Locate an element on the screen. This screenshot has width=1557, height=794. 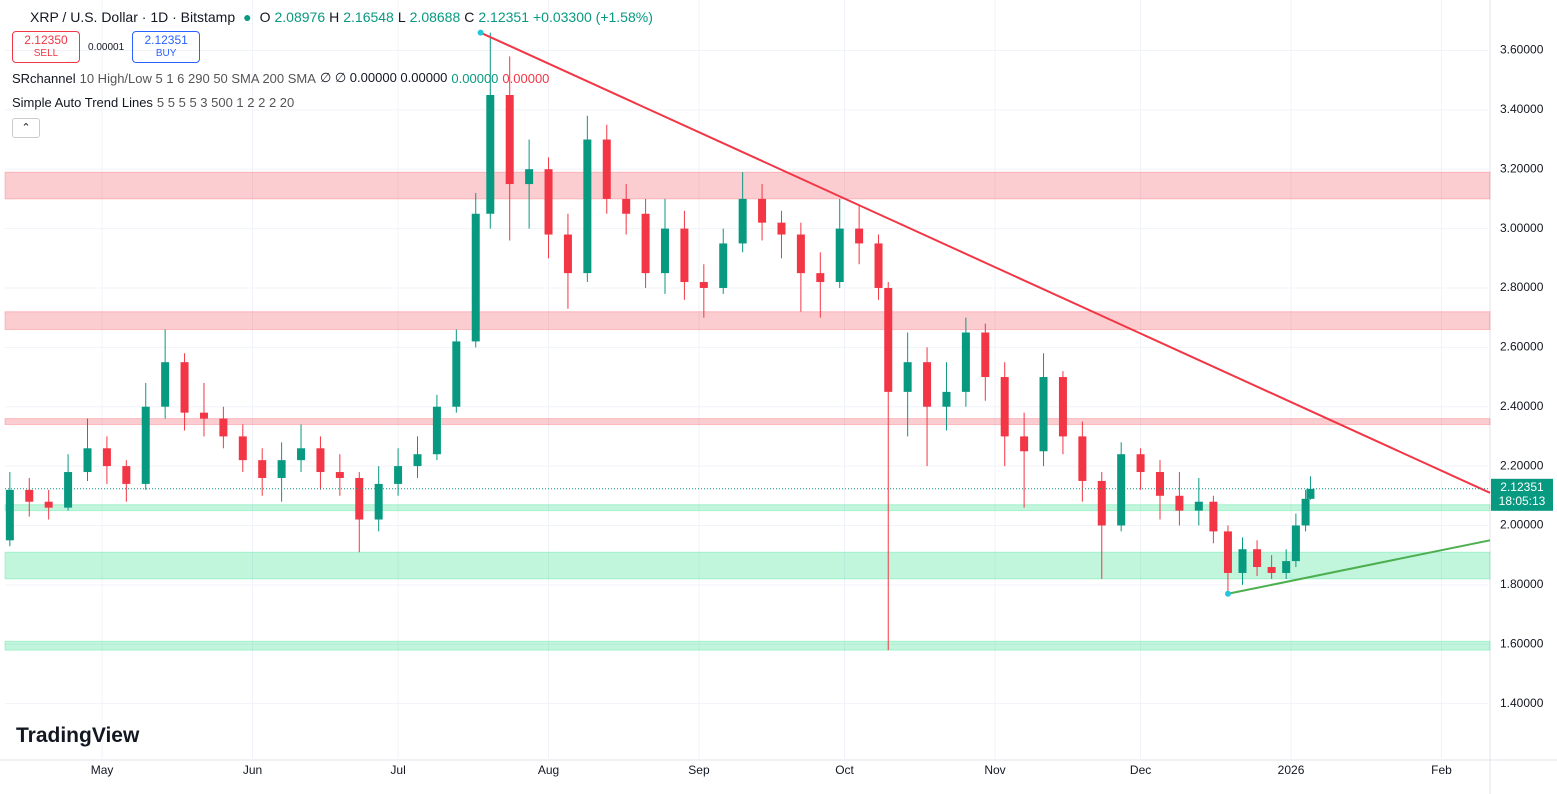
y-tick-label: 2.80000 is located at coordinates (1522, 287).